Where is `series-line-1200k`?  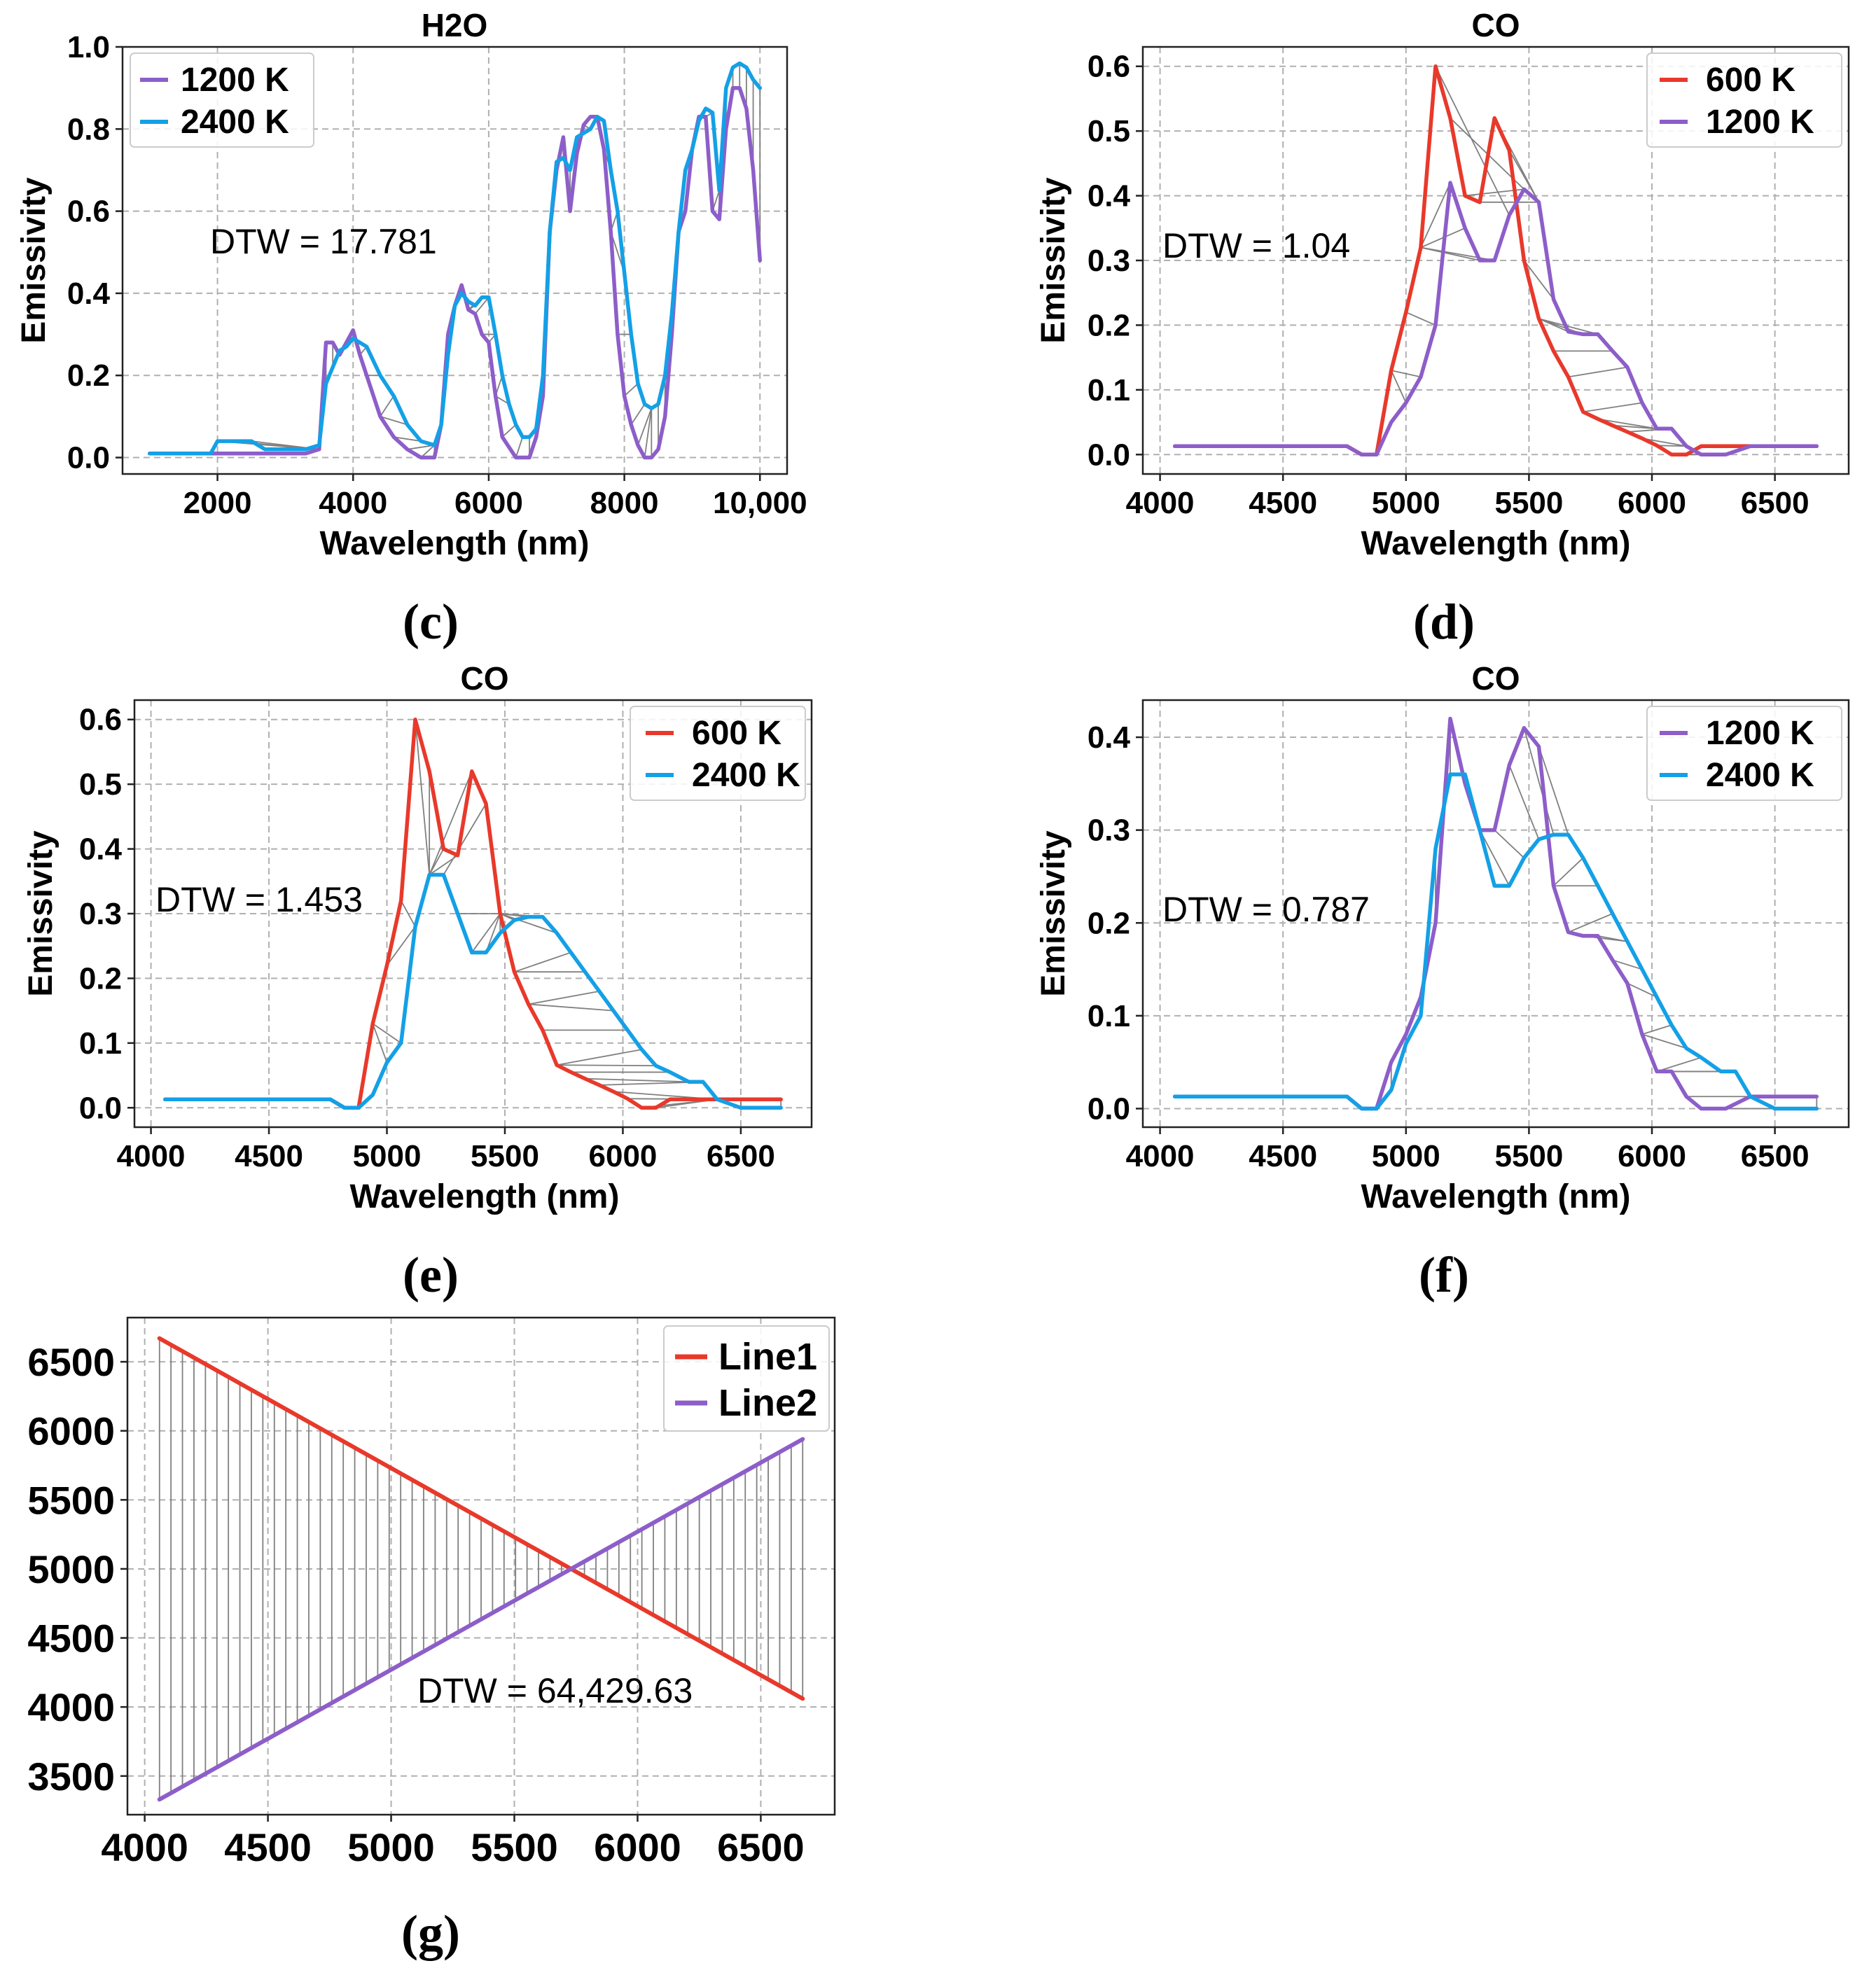 series-line-1200k is located at coordinates (1495, 319).